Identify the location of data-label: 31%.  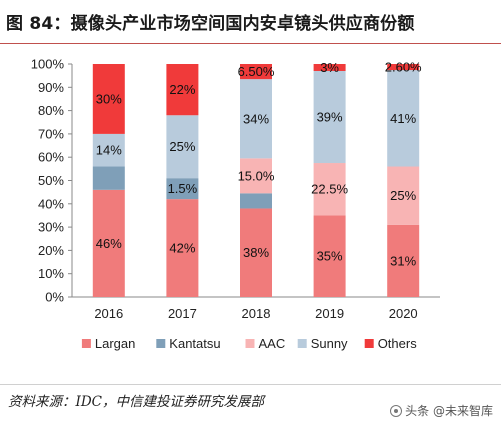
(403, 260).